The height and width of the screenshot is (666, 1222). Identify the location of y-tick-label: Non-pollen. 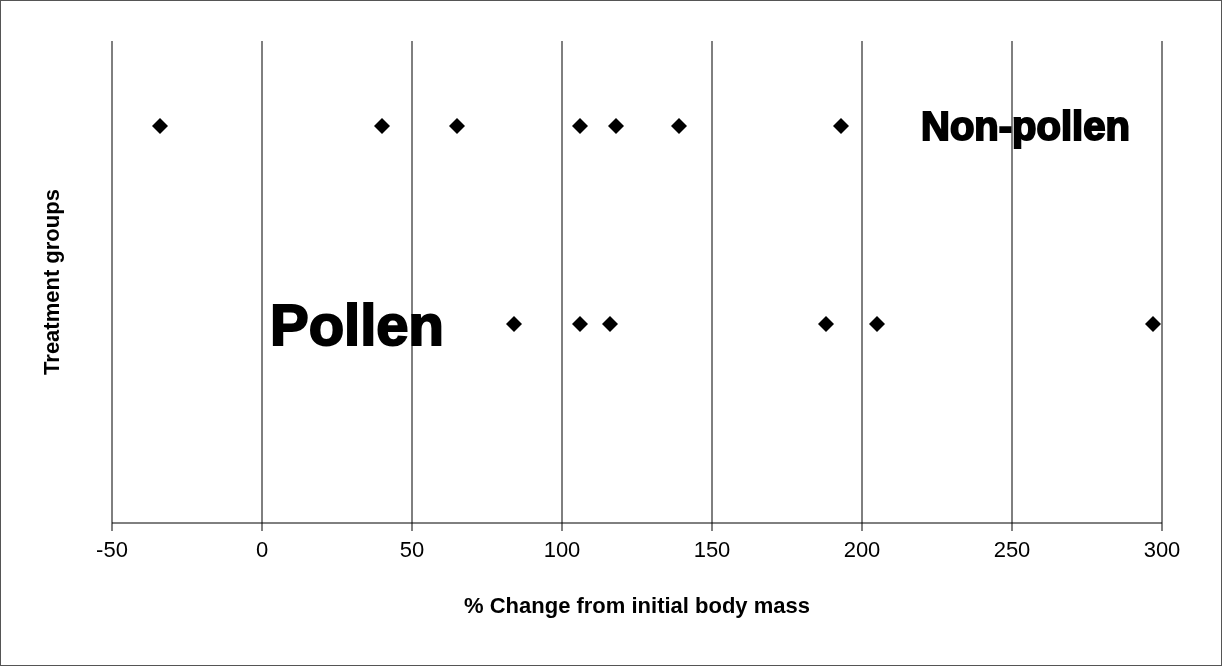
(1025, 126).